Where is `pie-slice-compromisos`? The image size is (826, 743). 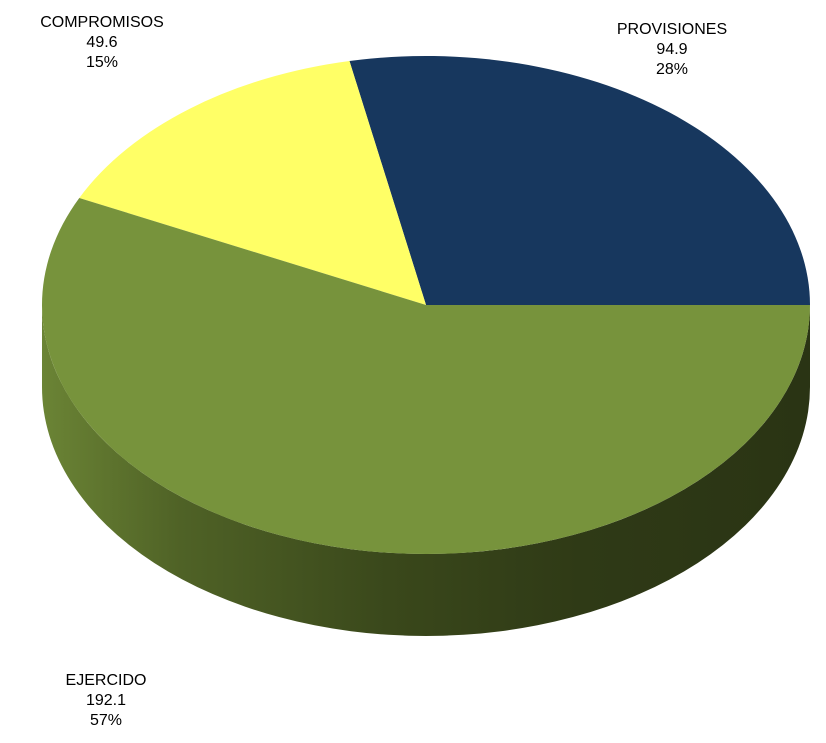 pie-slice-compromisos is located at coordinates (252, 183).